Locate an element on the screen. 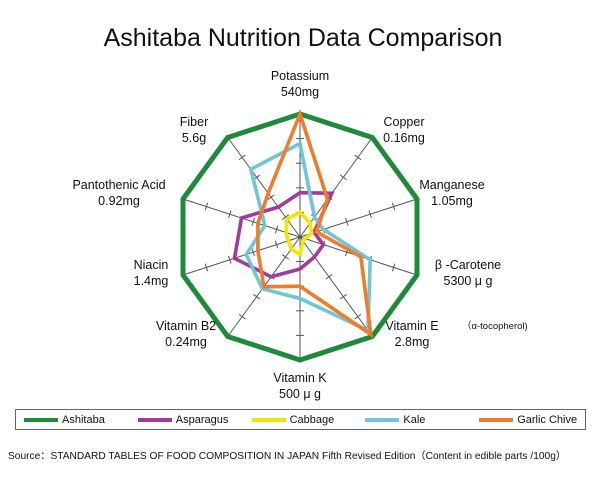 The width and height of the screenshot is (600, 483). axis-label-max: 0.16mg is located at coordinates (404, 138).